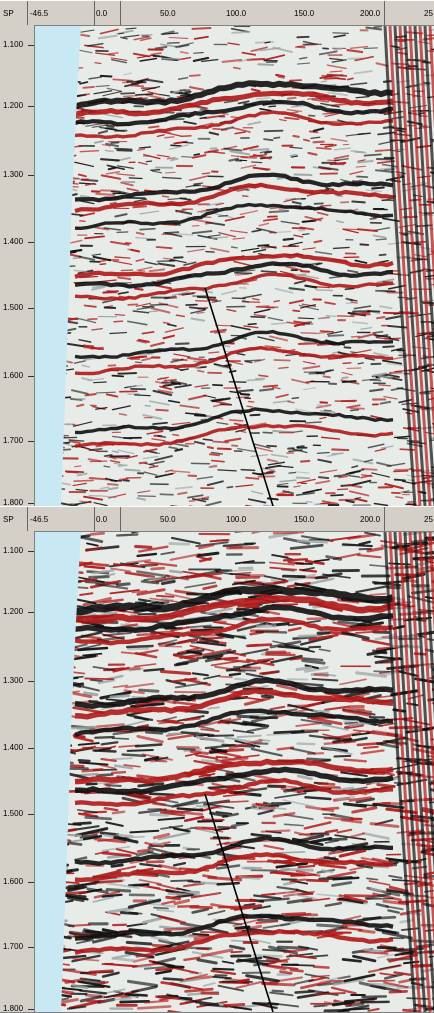  What do you see at coordinates (13, 307) in the screenshot?
I see `y-tick-label: 1.500` at bounding box center [13, 307].